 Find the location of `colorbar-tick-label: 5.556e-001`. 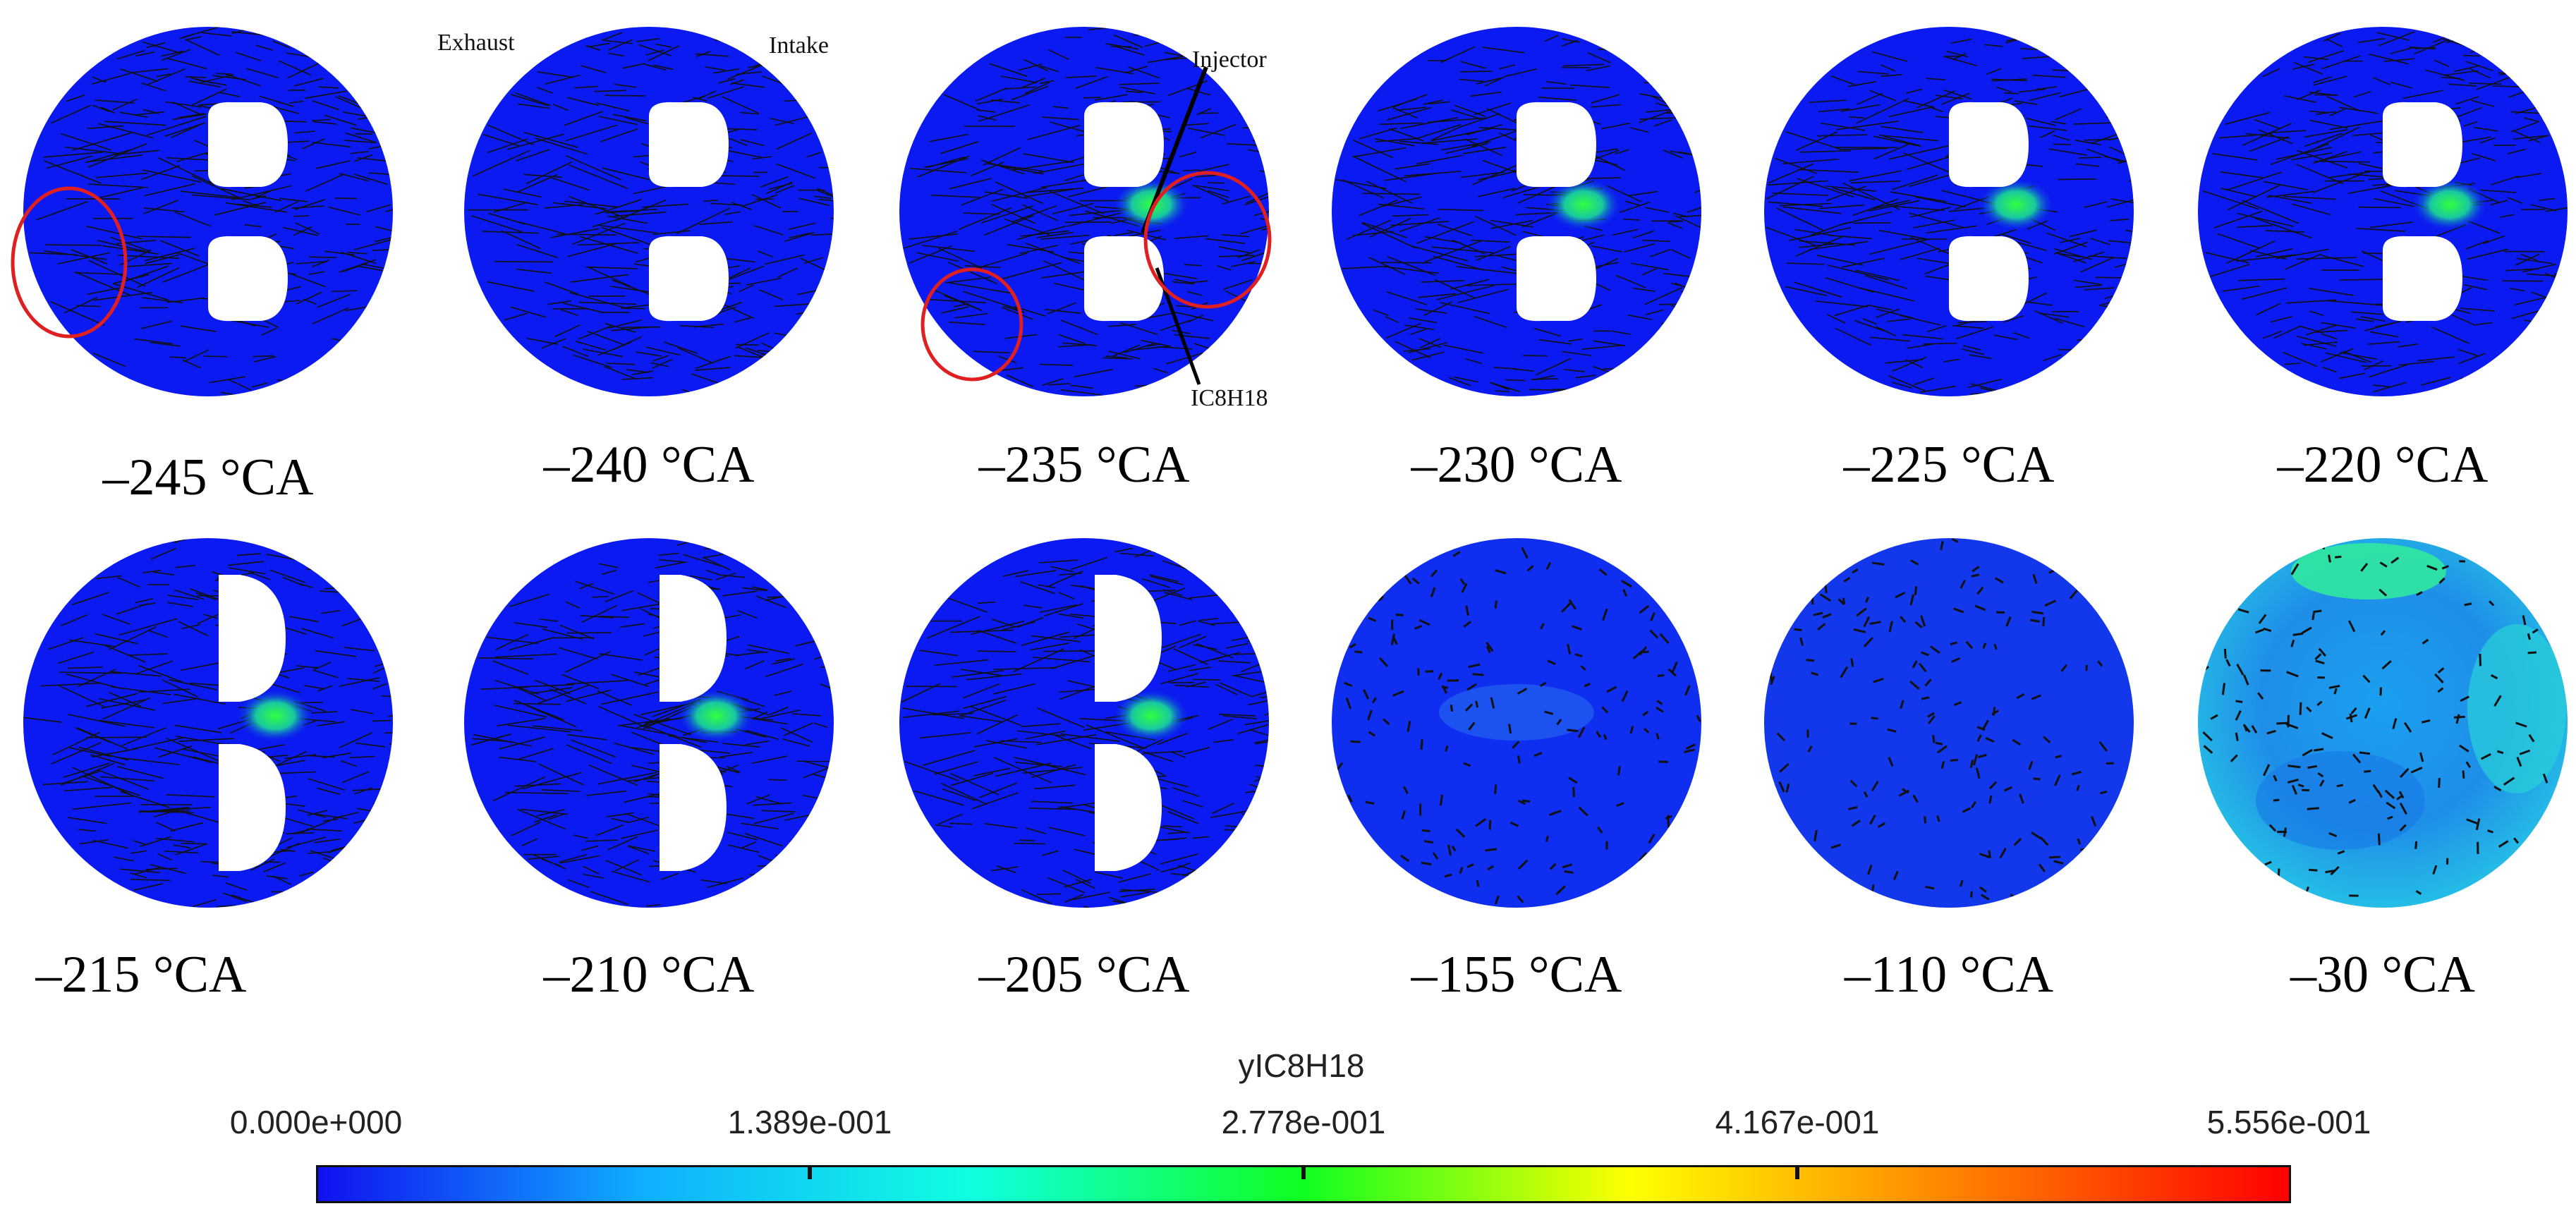

colorbar-tick-label: 5.556e-001 is located at coordinates (2288, 1122).